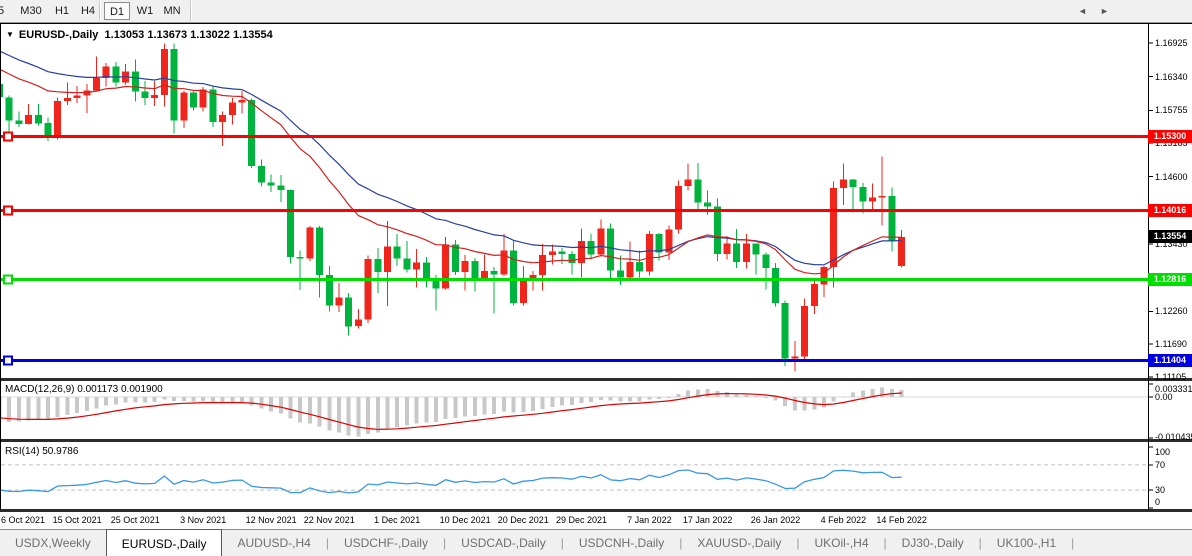 Image resolution: width=1192 pixels, height=556 pixels. I want to click on price-axis-tick: 1.11105, so click(1171, 376).